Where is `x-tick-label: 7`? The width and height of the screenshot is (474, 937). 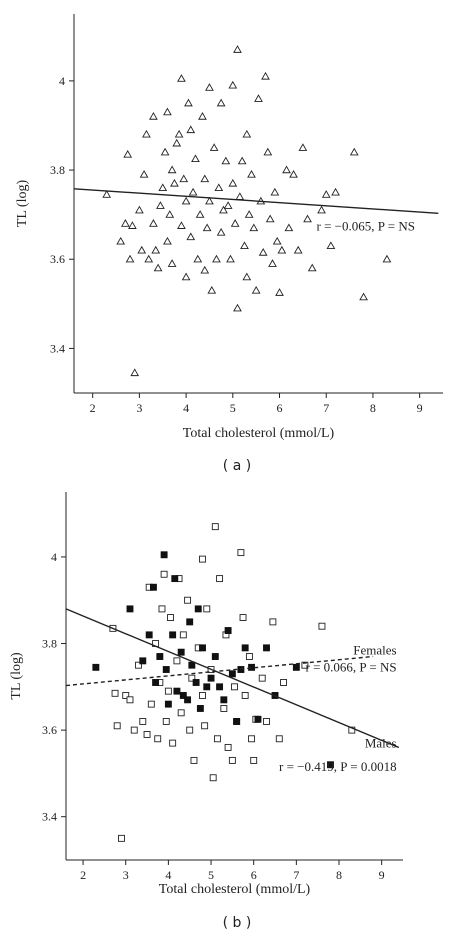 x-tick-label: 7 is located at coordinates (296, 875).